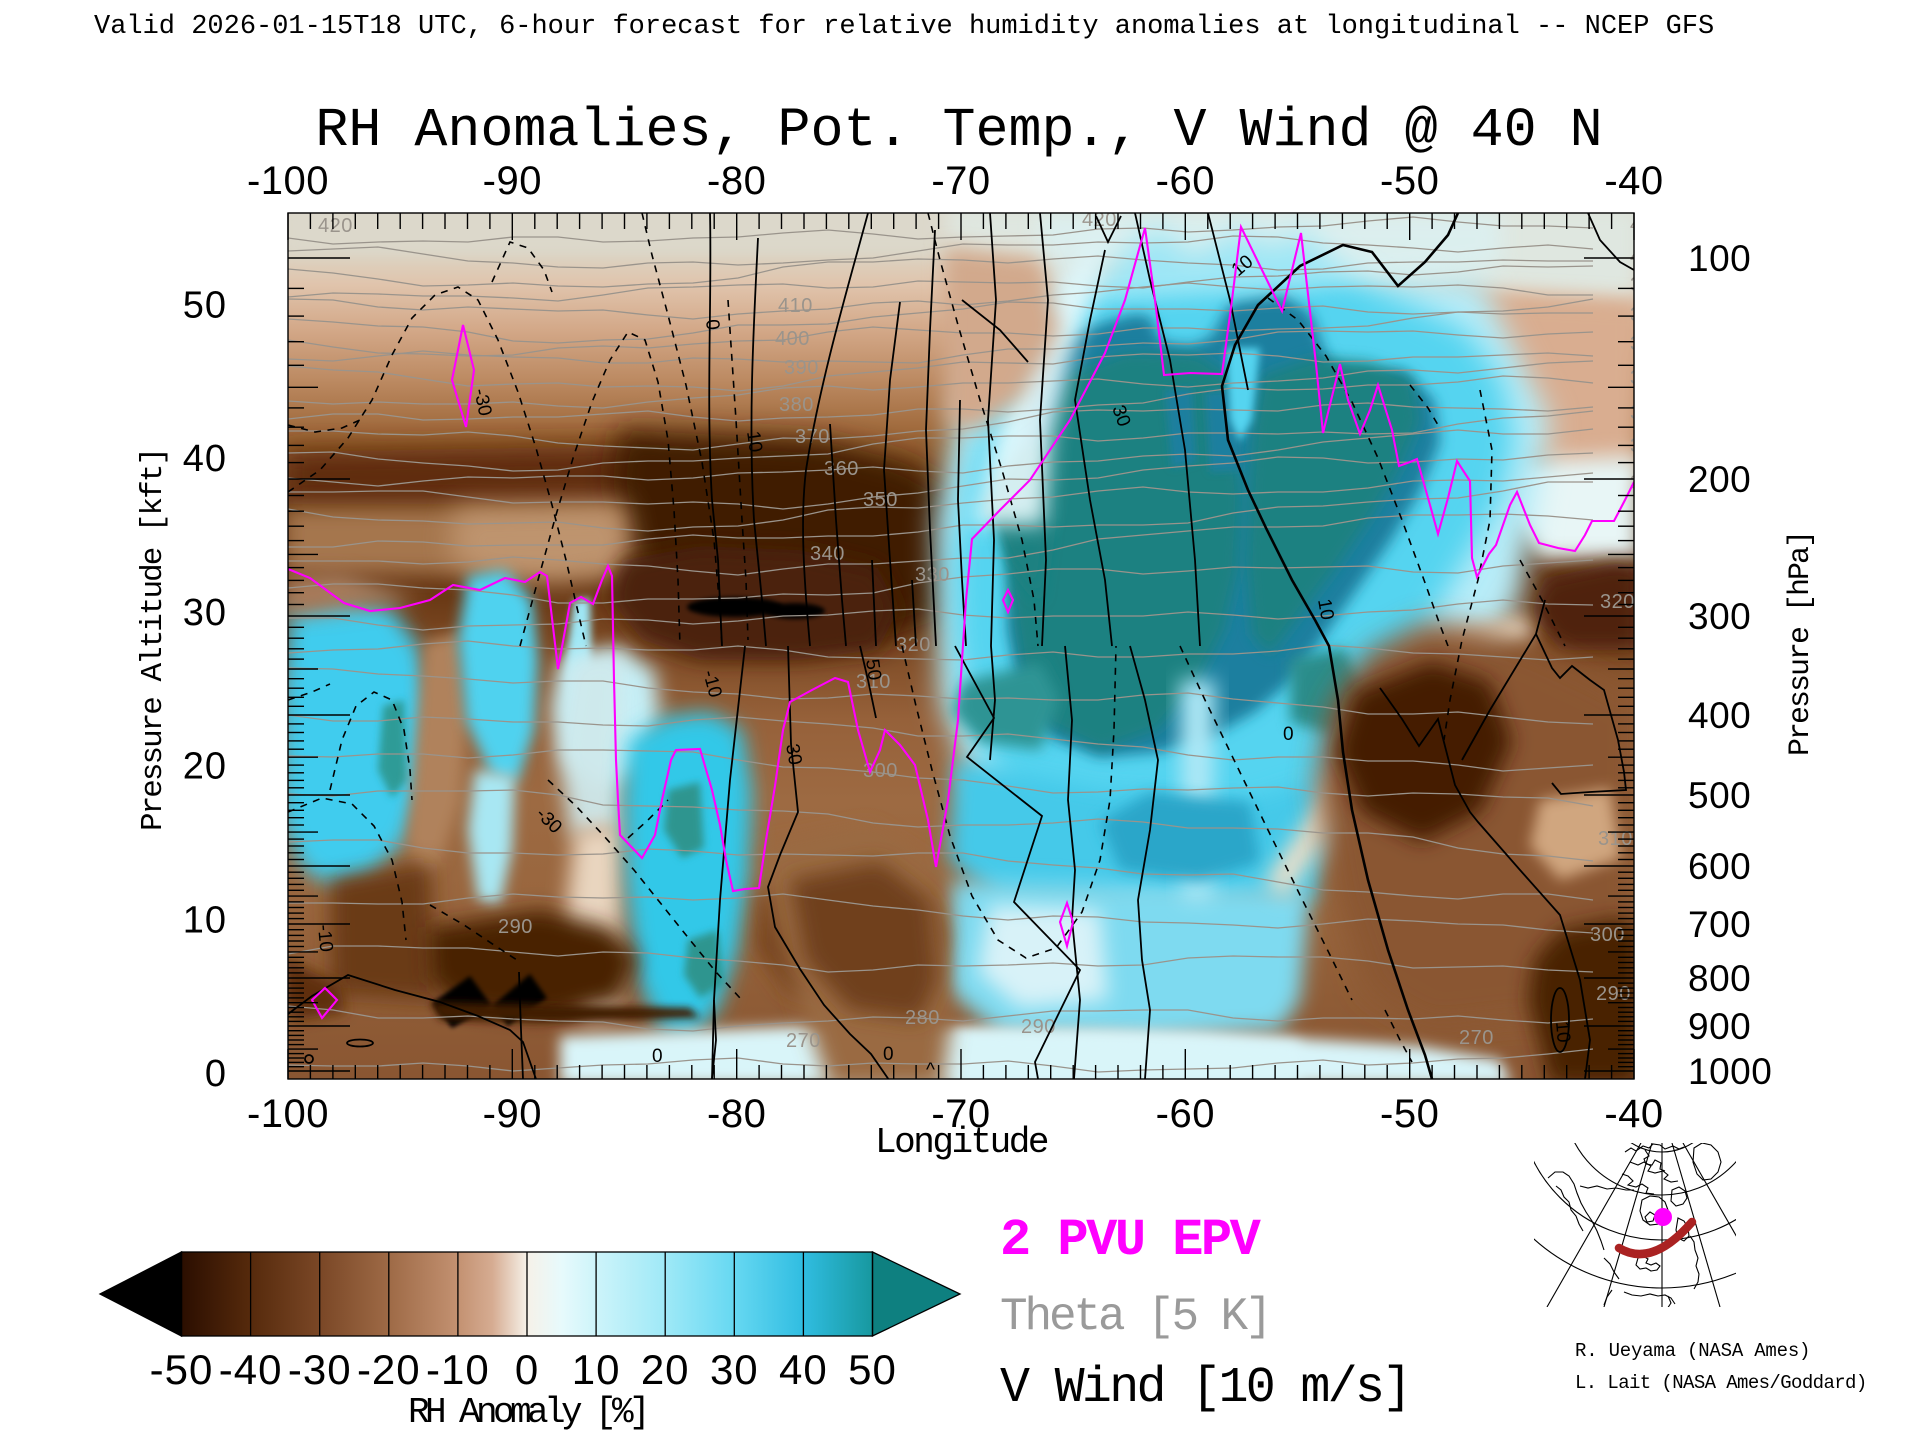 The height and width of the screenshot is (1440, 1920). Describe the element at coordinates (1719, 795) in the screenshot. I see `svg-text: 500` at that location.